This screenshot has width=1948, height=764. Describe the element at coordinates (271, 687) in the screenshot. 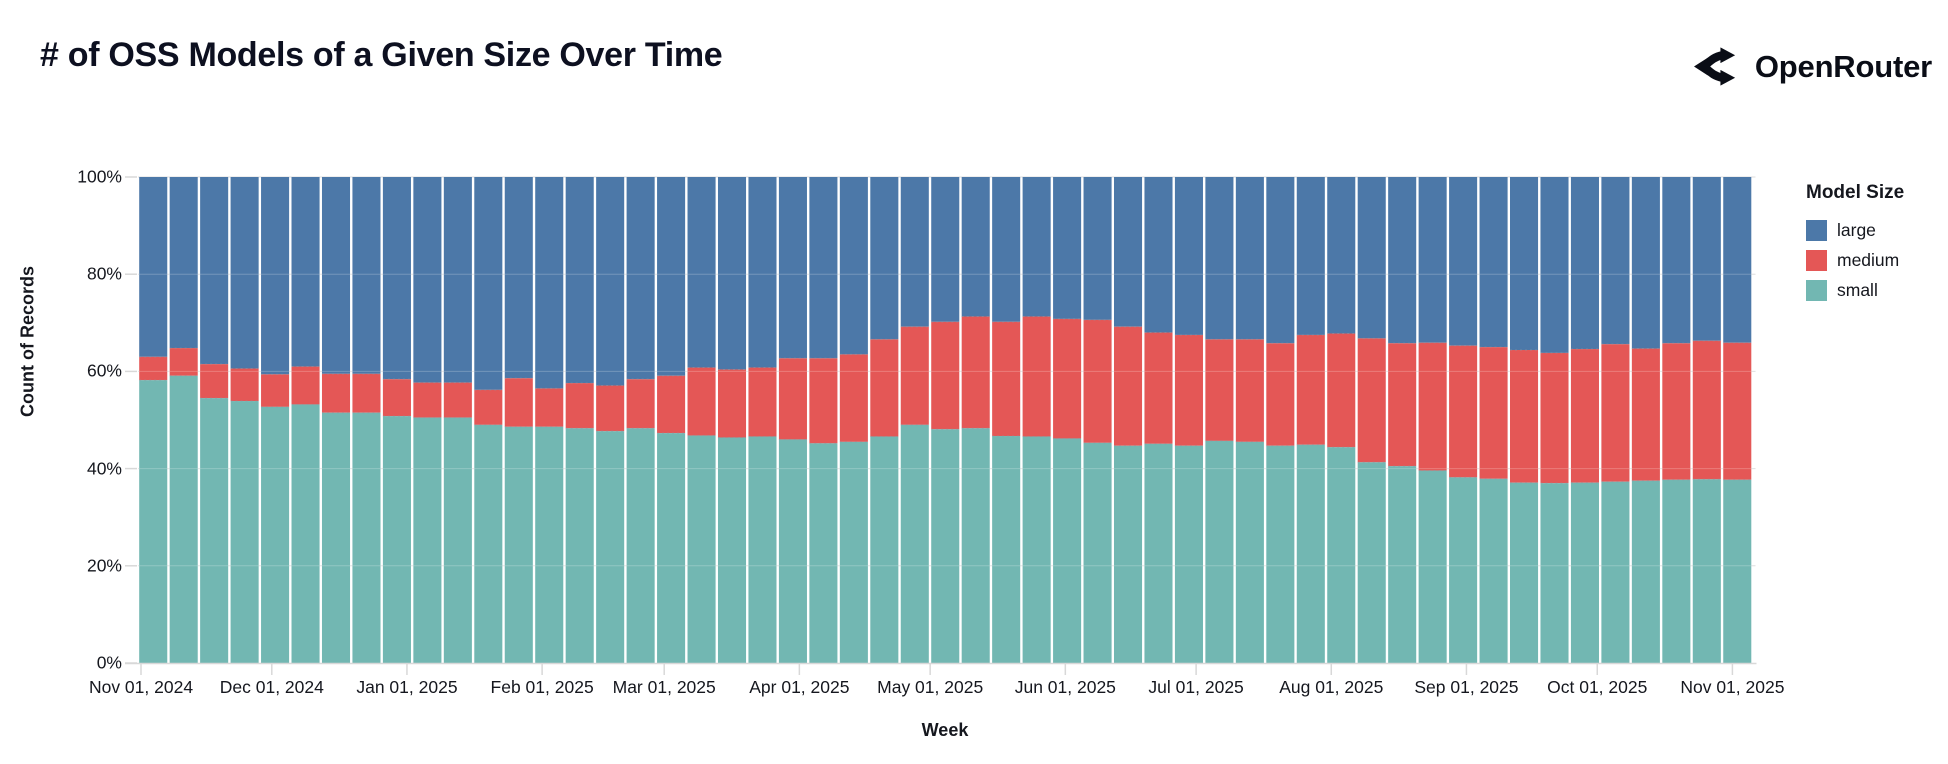

I see `x-tick-label: Dec 01, 2024` at that location.